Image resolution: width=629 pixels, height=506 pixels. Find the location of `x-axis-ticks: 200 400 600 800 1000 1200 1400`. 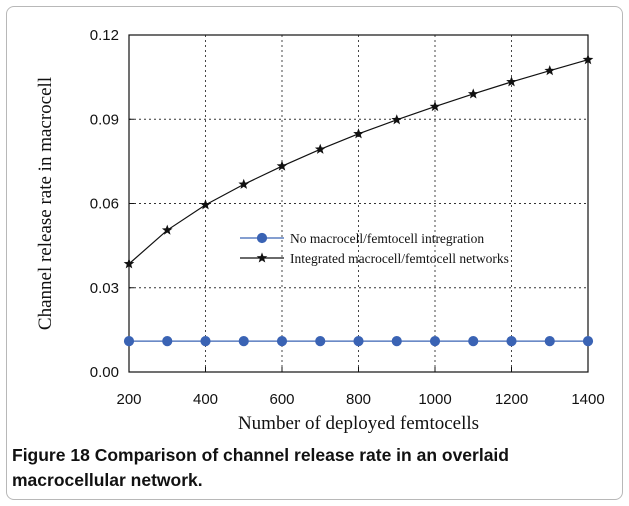

x-axis-ticks: 200 400 600 800 1000 1200 1400 is located at coordinates (360, 387).